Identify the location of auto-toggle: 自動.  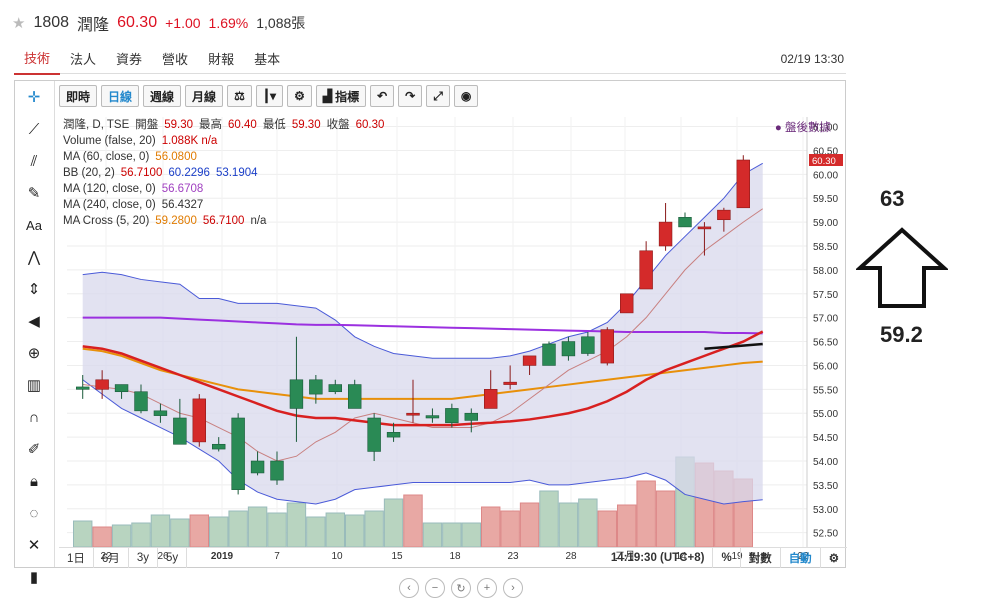
(799, 557).